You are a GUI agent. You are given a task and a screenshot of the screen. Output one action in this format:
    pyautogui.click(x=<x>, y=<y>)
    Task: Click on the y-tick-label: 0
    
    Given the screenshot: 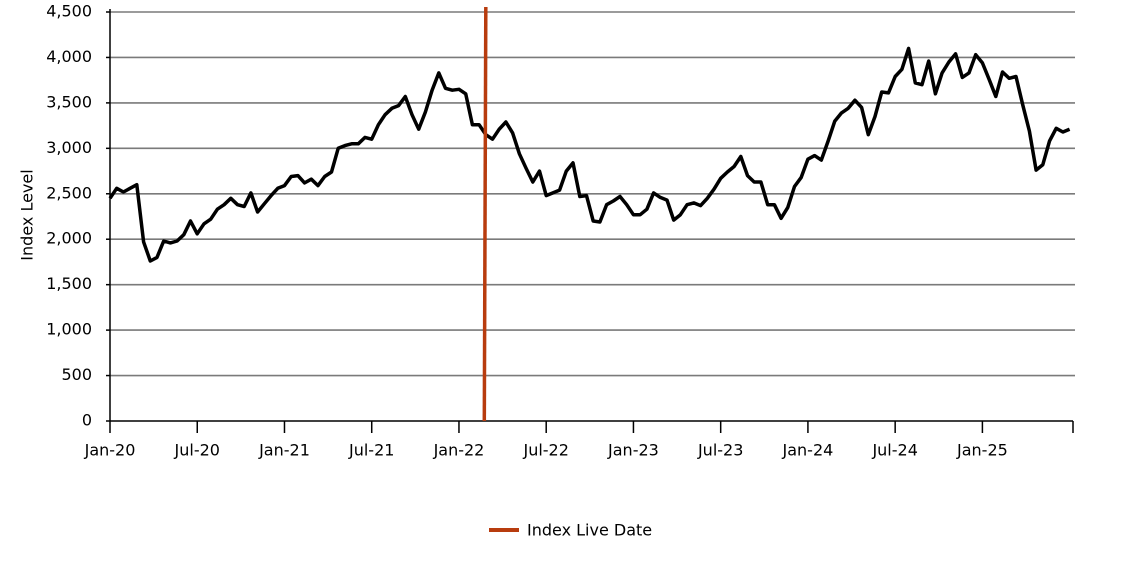 What is the action you would take?
    pyautogui.click(x=87, y=420)
    